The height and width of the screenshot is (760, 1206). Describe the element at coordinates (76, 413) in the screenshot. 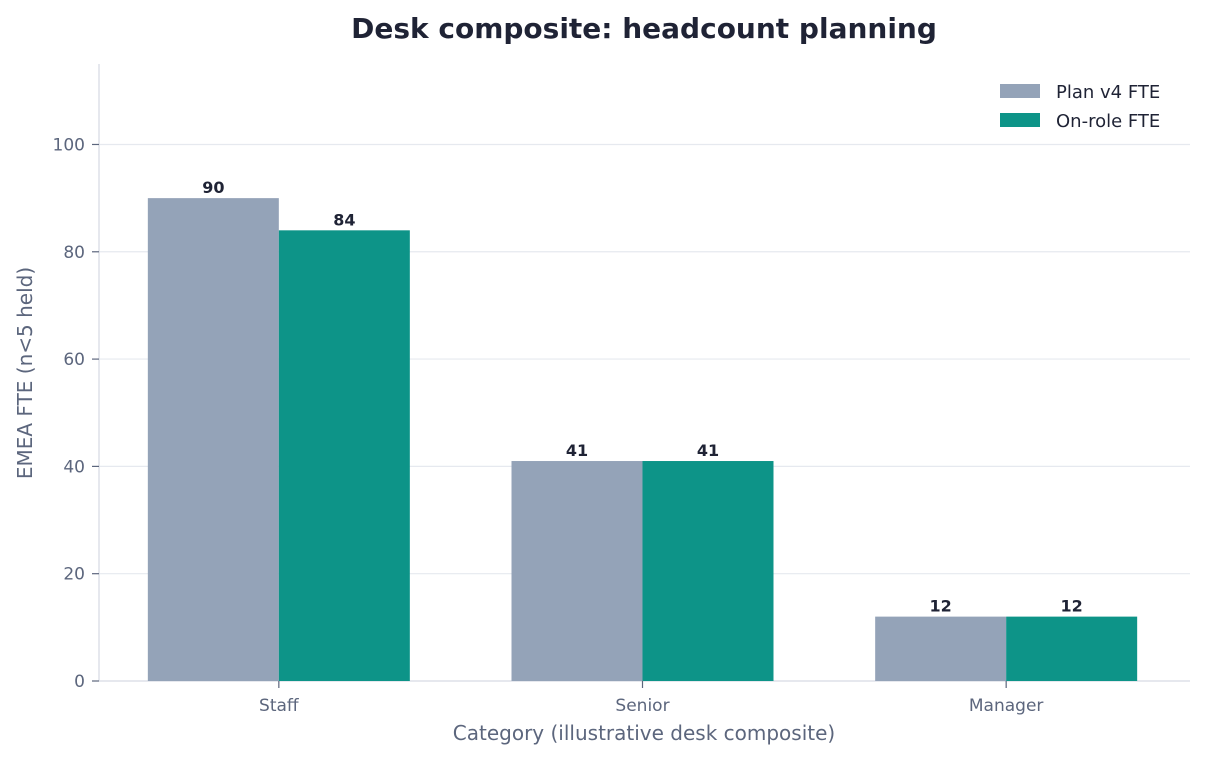

I see `y-ticks: 0 20 40 60 80 100` at that location.